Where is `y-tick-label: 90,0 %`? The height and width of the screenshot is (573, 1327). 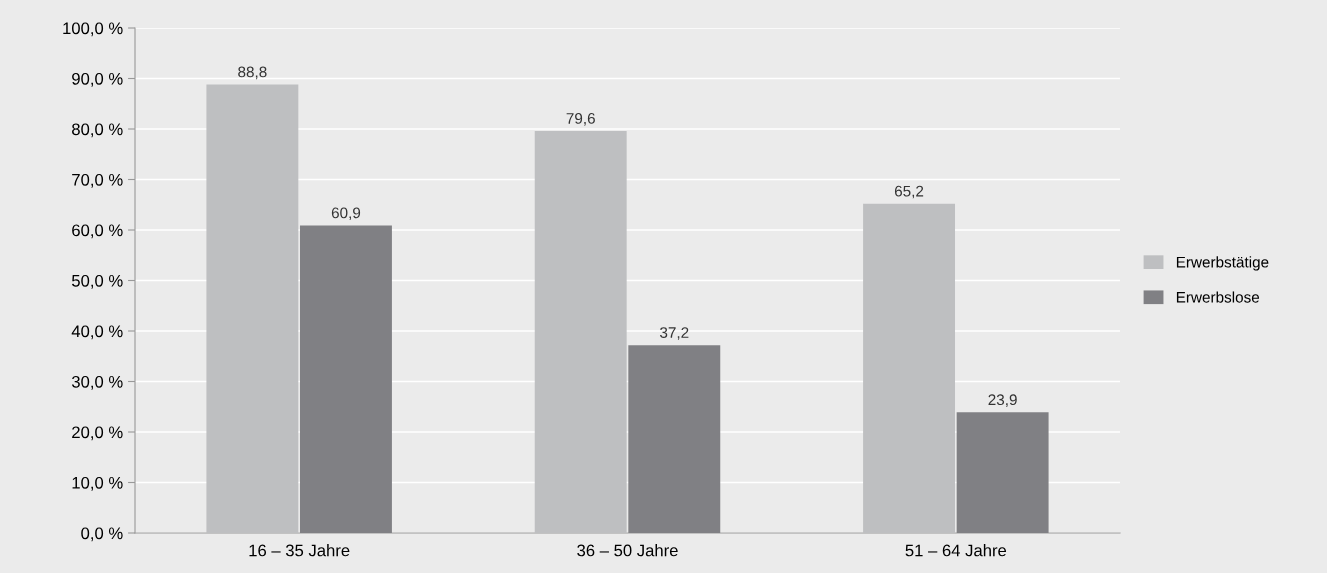 y-tick-label: 90,0 % is located at coordinates (97, 79).